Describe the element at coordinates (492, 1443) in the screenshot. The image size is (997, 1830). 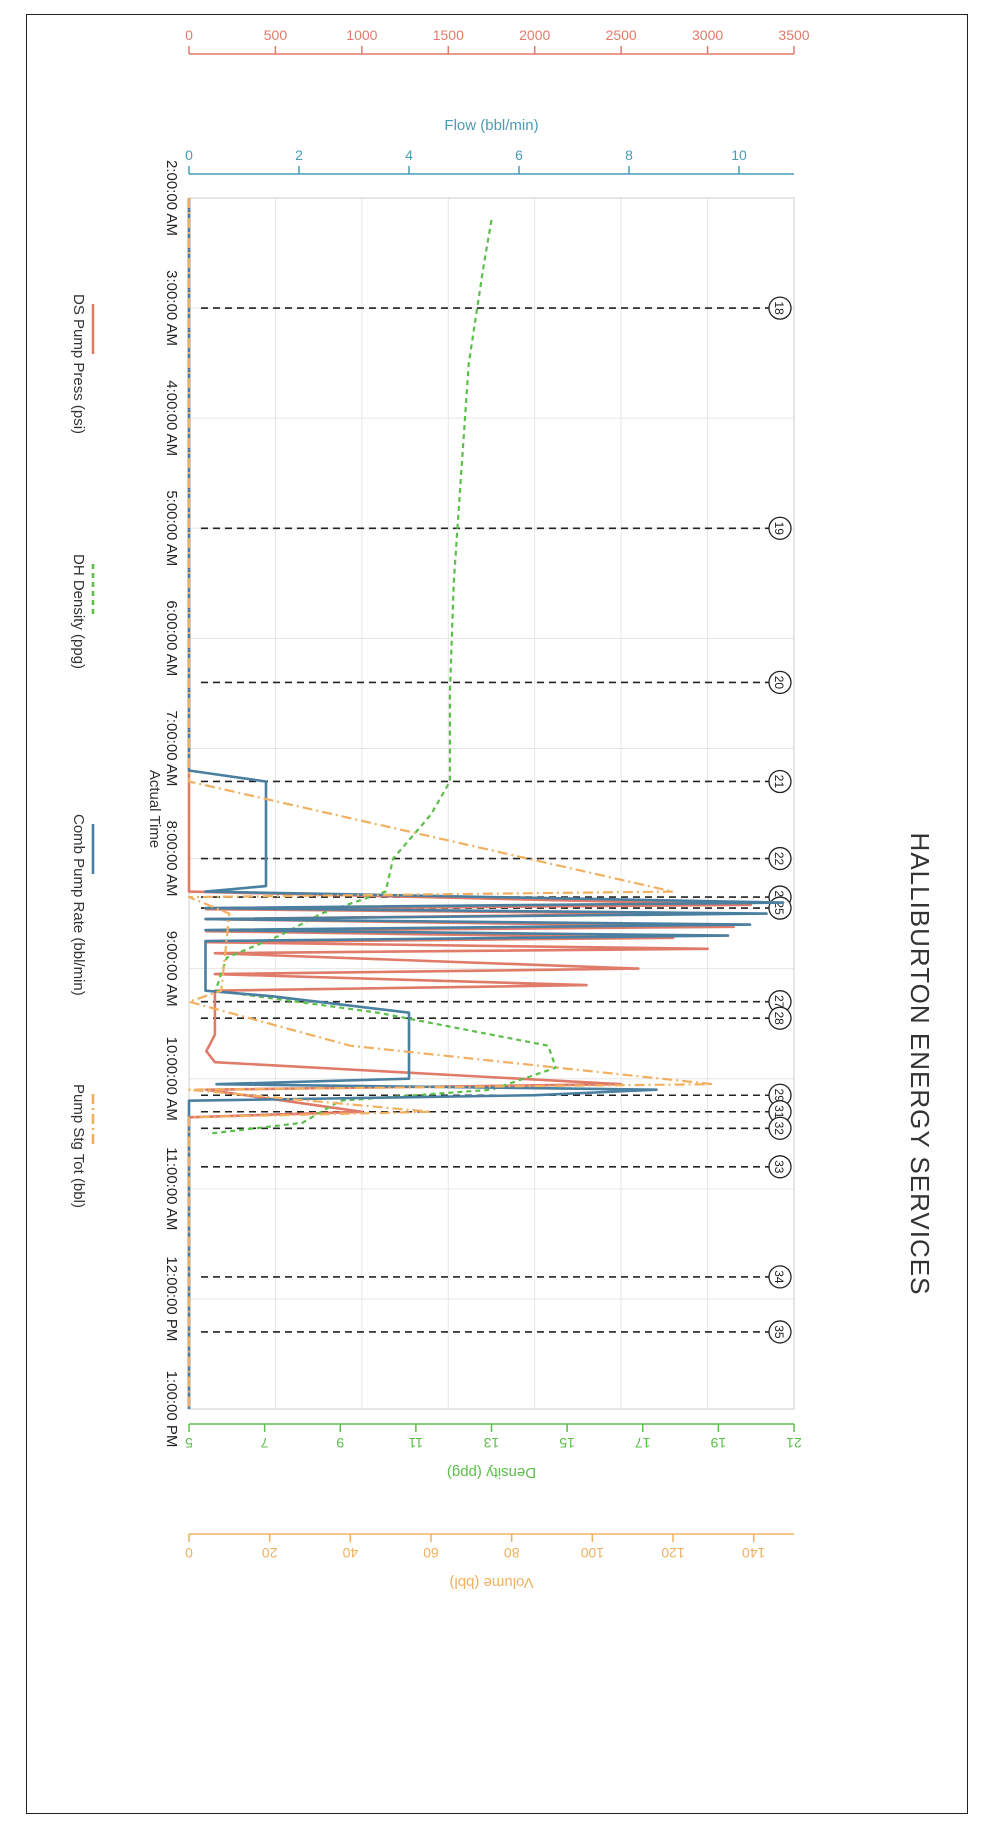
I see `density-tick-label: 13` at that location.